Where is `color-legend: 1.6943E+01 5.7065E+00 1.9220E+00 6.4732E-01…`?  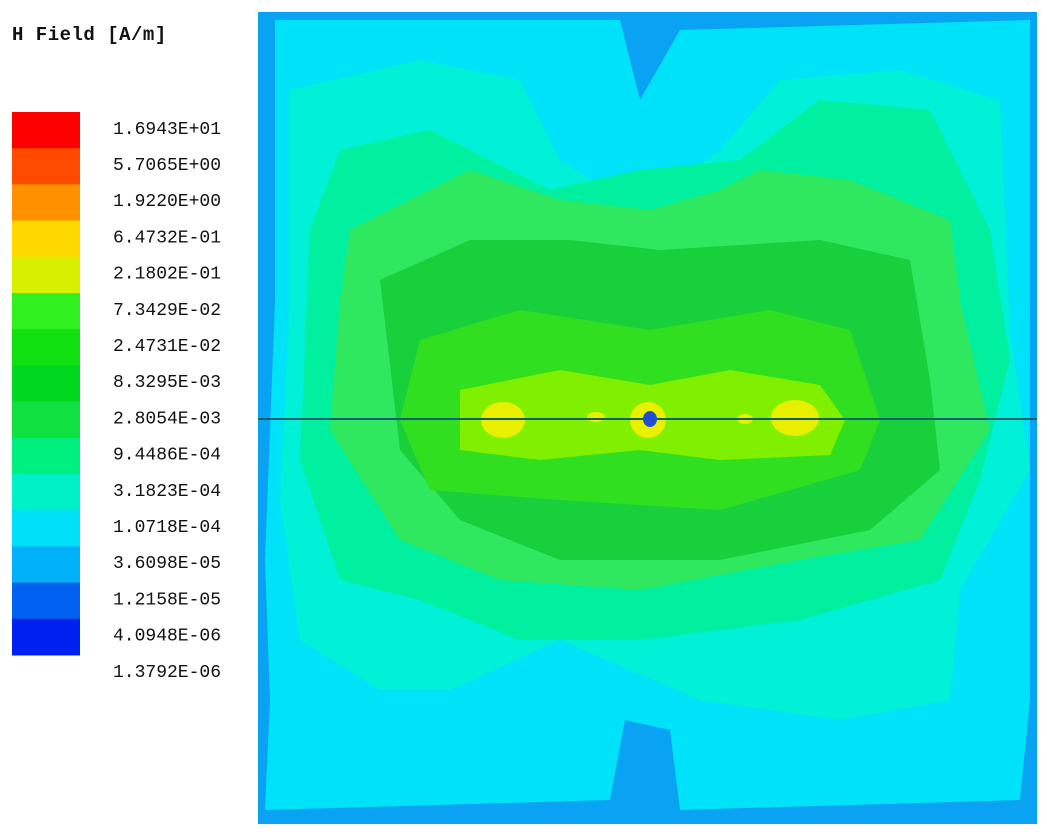
color-legend: 1.6943E+01 5.7065E+00 1.9220E+00 6.4732E-01… is located at coordinates (116, 397).